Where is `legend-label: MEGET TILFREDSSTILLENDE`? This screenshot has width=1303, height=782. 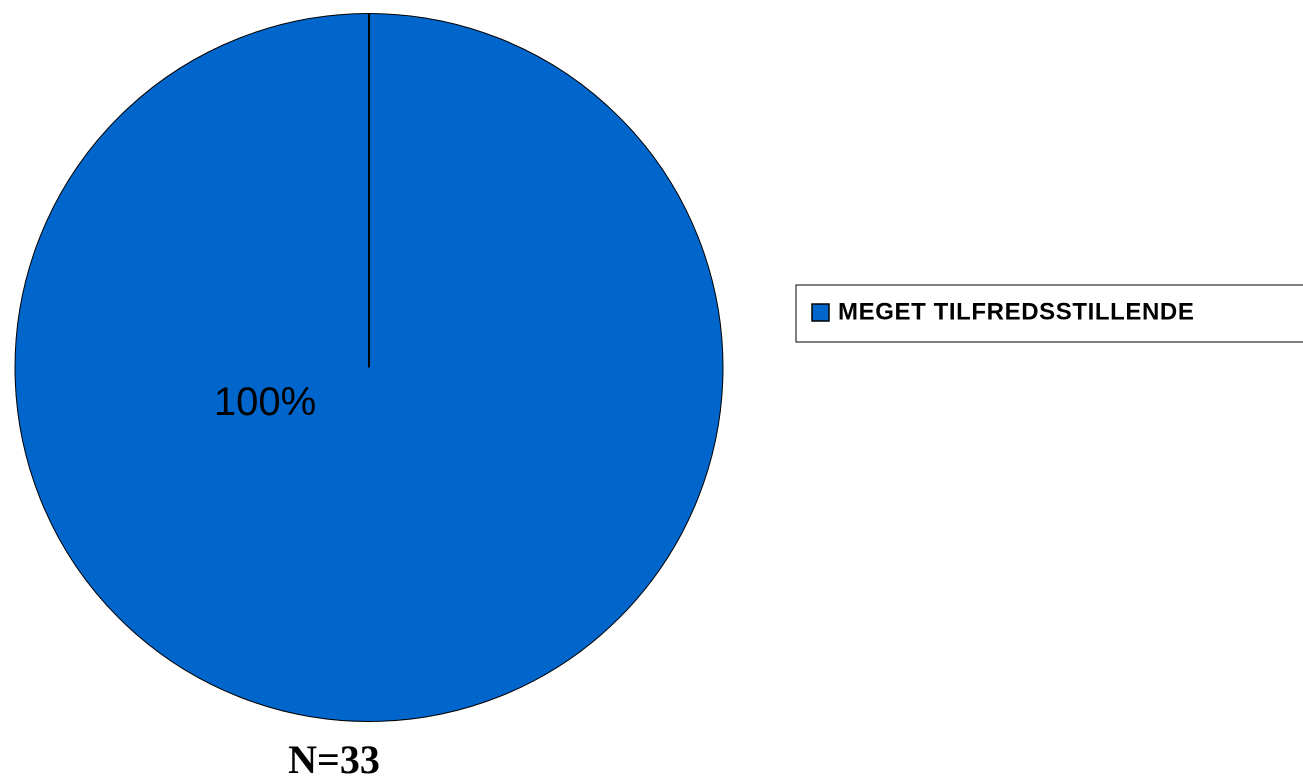 legend-label: MEGET TILFREDSSTILLENDE is located at coordinates (1016, 311).